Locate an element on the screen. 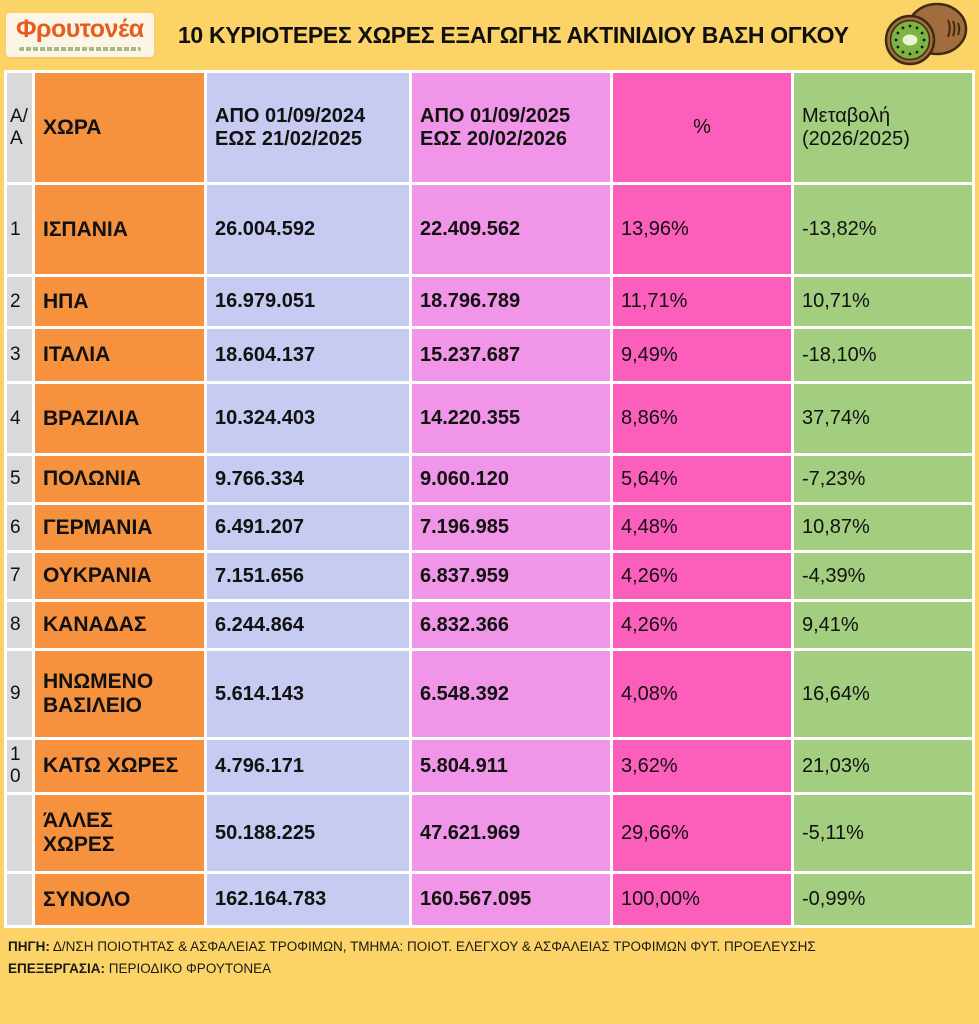 This screenshot has height=1024, width=979. rank-cell: 5 is located at coordinates (19, 479).